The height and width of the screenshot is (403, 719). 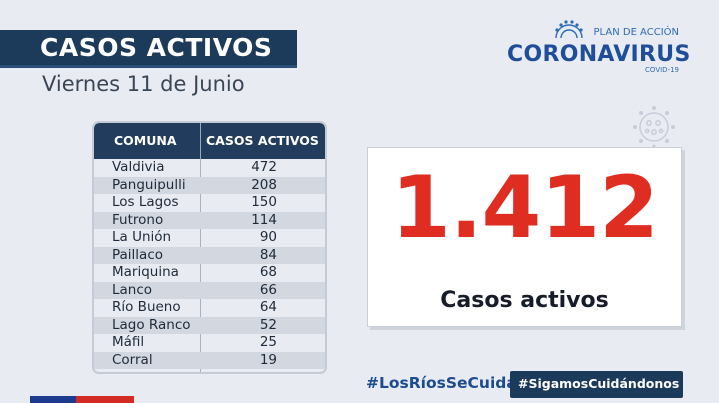 I want to click on table-row: Paillaco 84, so click(x=209, y=255).